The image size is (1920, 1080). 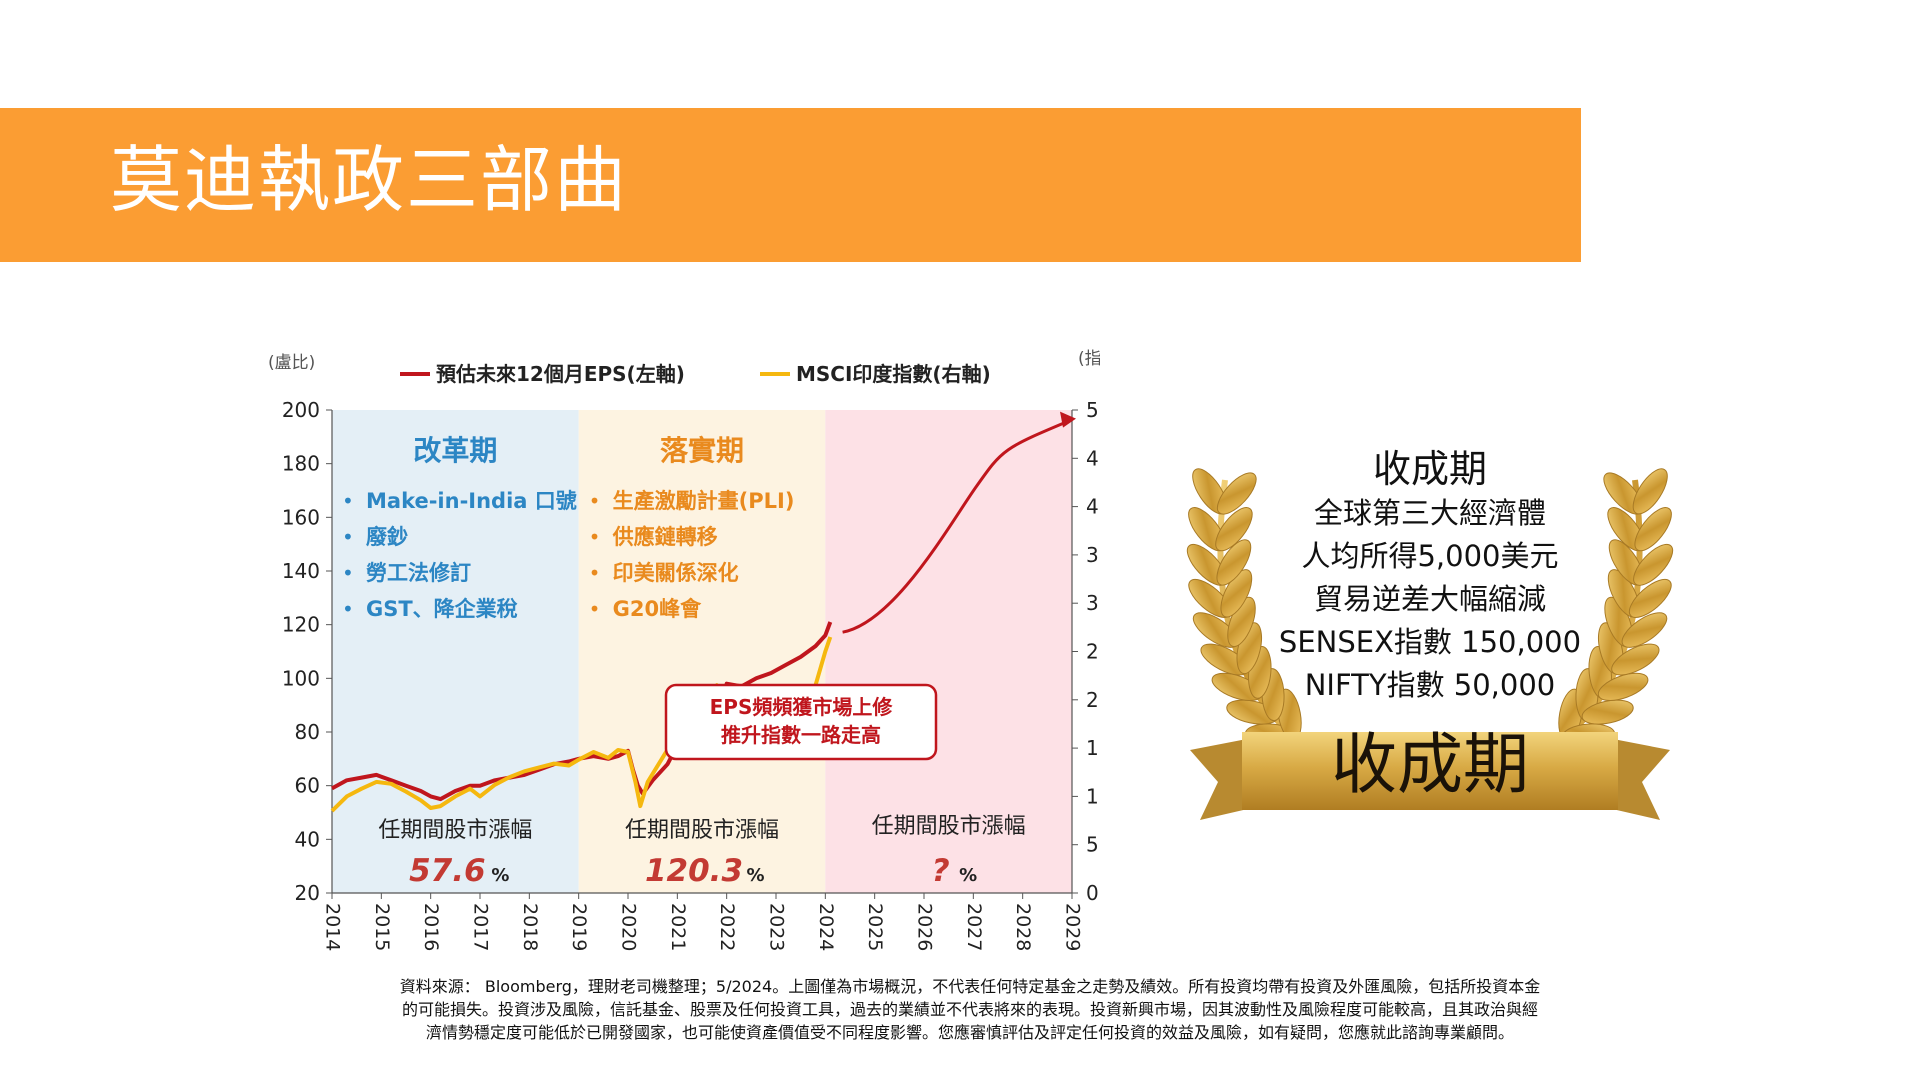 What do you see at coordinates (941, 871) in the screenshot?
I see `period-gain-value: ?` at bounding box center [941, 871].